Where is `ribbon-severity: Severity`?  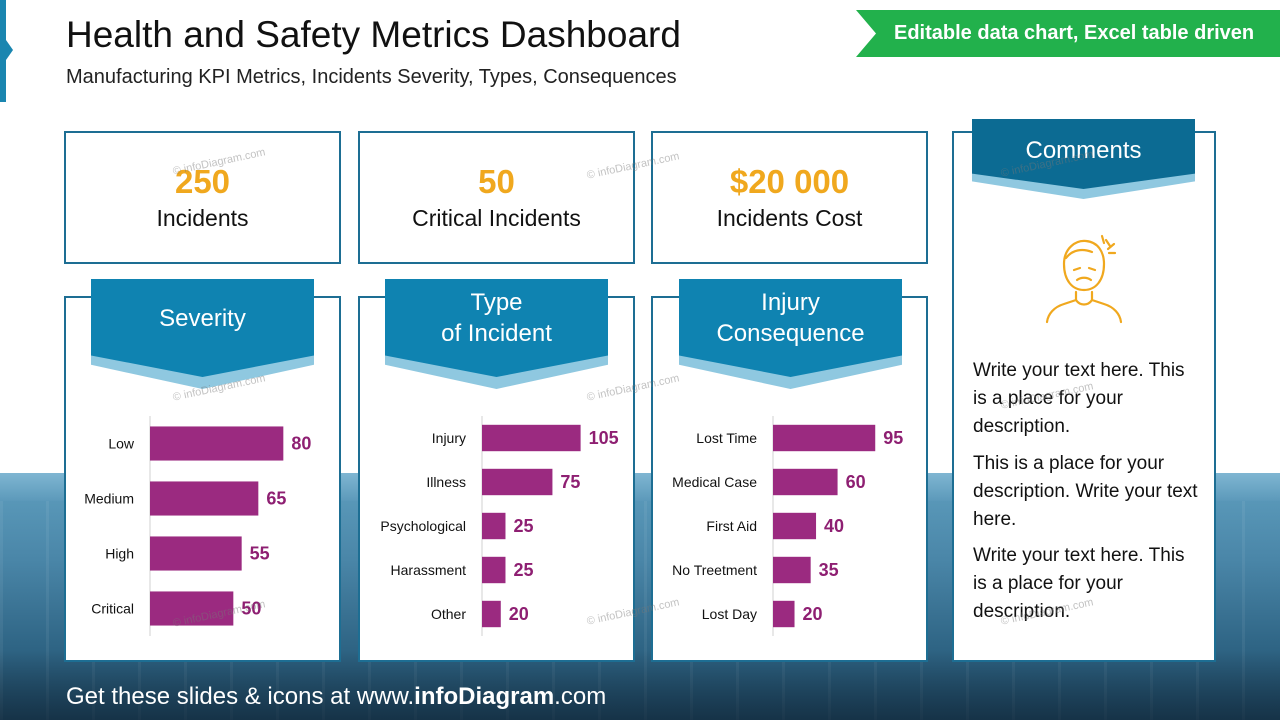
ribbon-severity: Severity is located at coordinates (202, 334).